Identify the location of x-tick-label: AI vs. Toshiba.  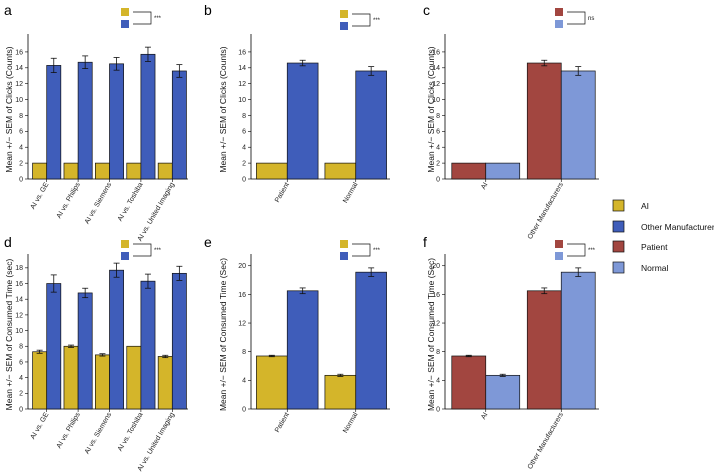
(131, 201).